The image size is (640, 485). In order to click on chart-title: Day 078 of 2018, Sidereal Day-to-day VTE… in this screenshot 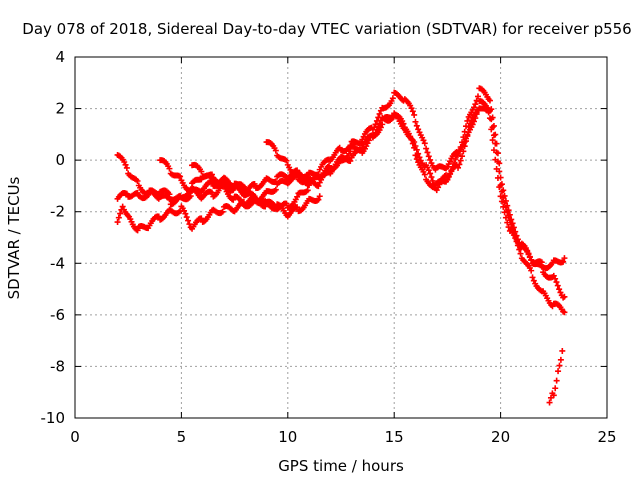, I will do `click(326, 29)`.